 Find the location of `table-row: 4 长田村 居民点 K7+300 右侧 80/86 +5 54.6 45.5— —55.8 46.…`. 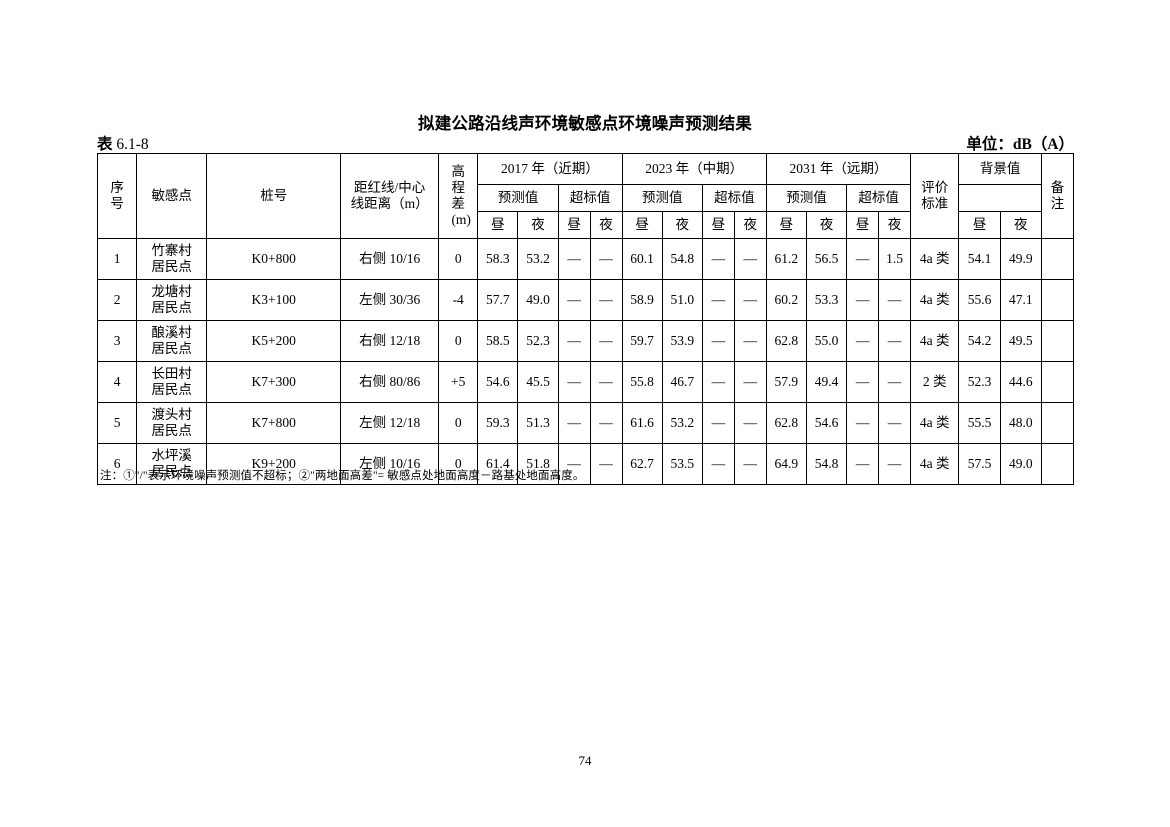

table-row: 4 长田村 居民点 K7+300 右侧 80/86 +5 54.6 45.5— —55.8 46.… is located at coordinates (585, 382).